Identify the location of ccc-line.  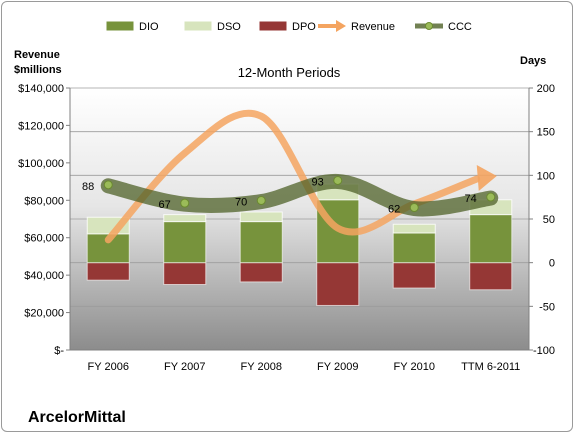
(299, 195).